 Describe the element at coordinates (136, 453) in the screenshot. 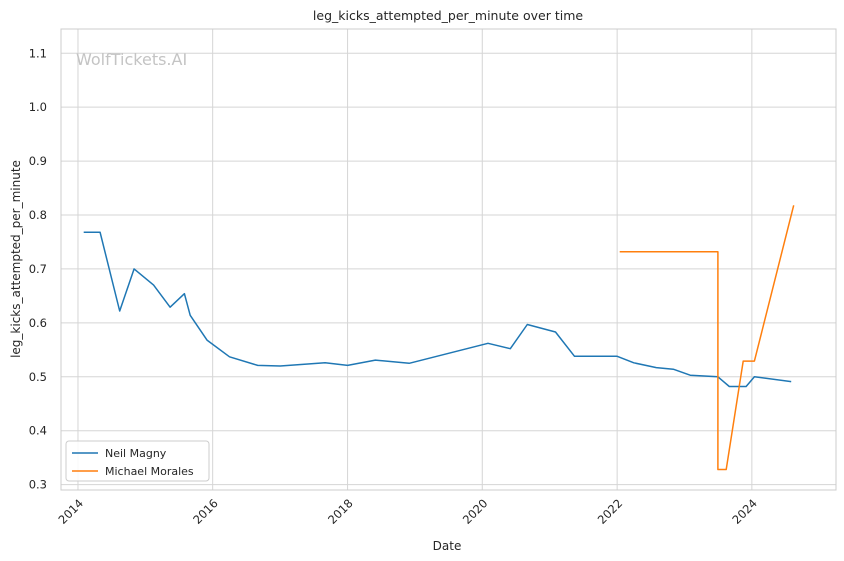

I see `legend-label: Neil Magny` at that location.